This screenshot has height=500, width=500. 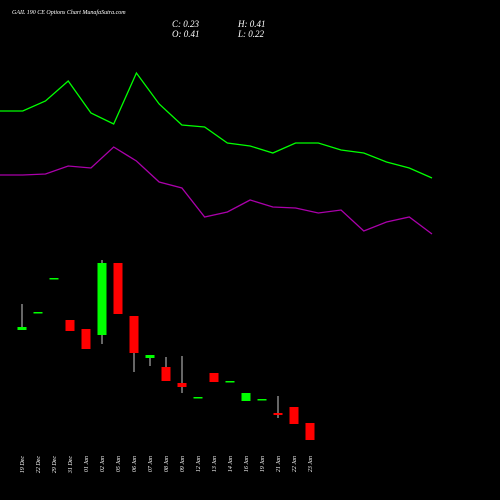 What do you see at coordinates (183, 464) in the screenshot?
I see `x-tick-label: 09 Jan` at bounding box center [183, 464].